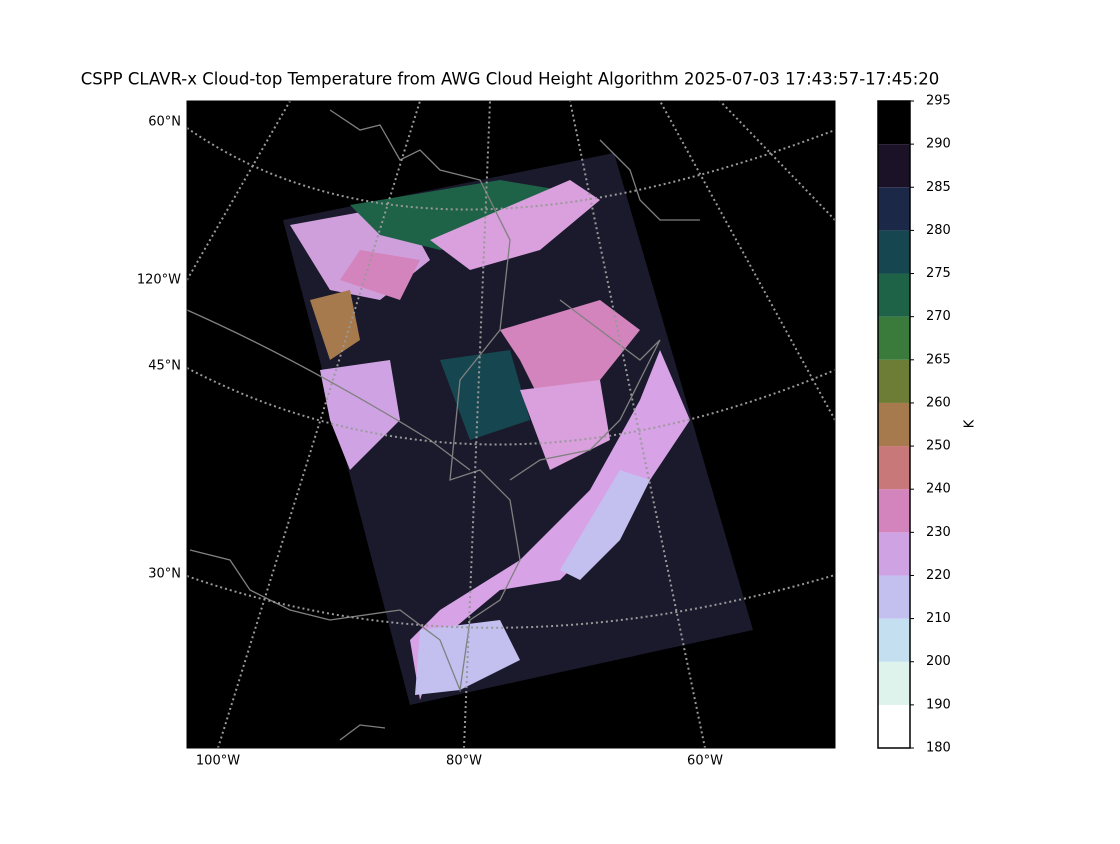 The image size is (1120, 844). What do you see at coordinates (938, 446) in the screenshot?
I see `colorbar-tick-label: 250` at bounding box center [938, 446].